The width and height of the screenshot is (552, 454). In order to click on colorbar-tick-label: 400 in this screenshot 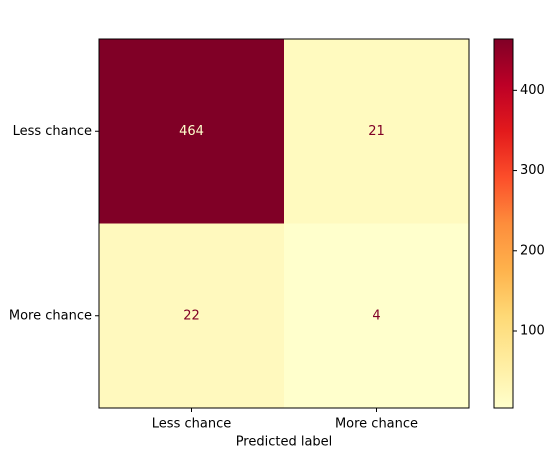, I will do `click(532, 90)`.